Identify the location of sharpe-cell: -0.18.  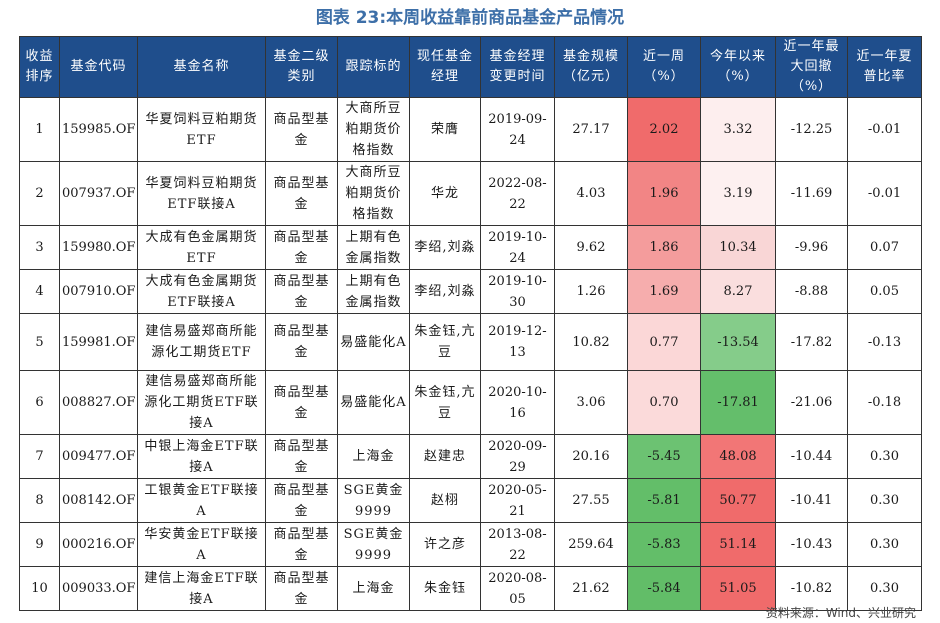
(884, 402).